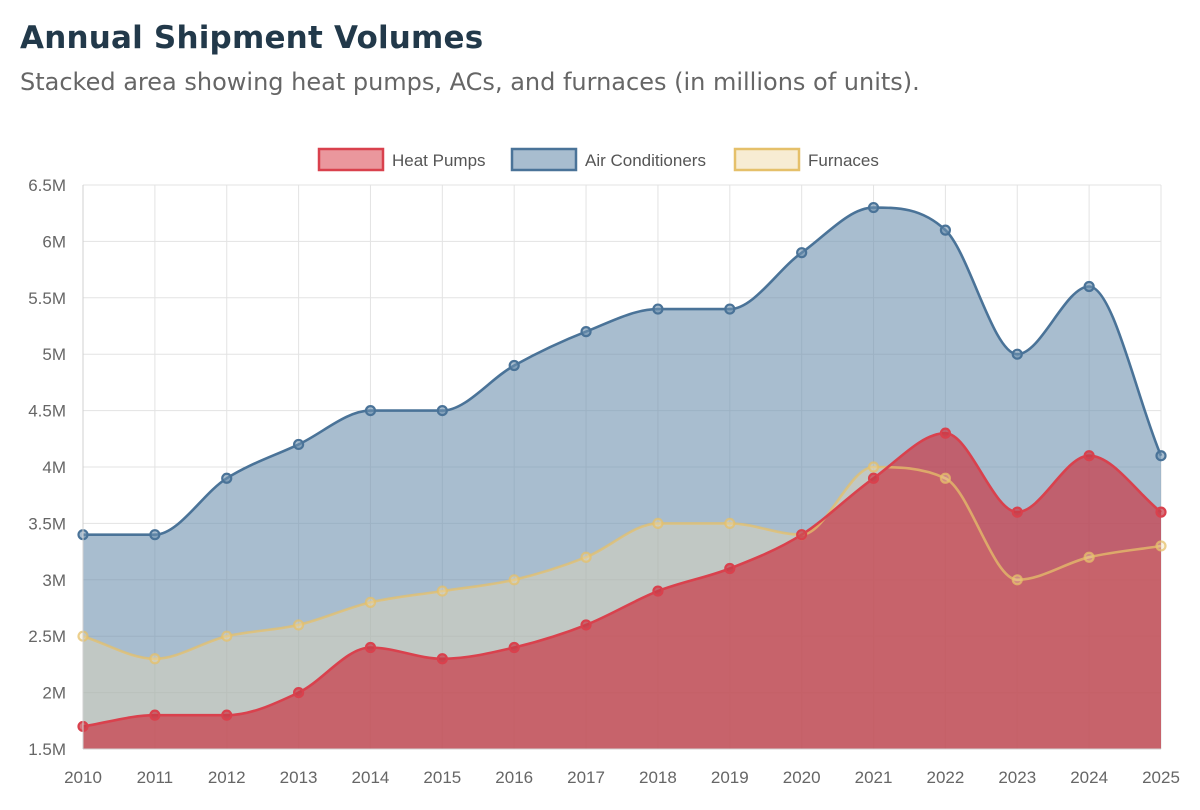 The height and width of the screenshot is (810, 1200). Describe the element at coordinates (1161, 777) in the screenshot. I see `x-tick-label: 2025` at that location.